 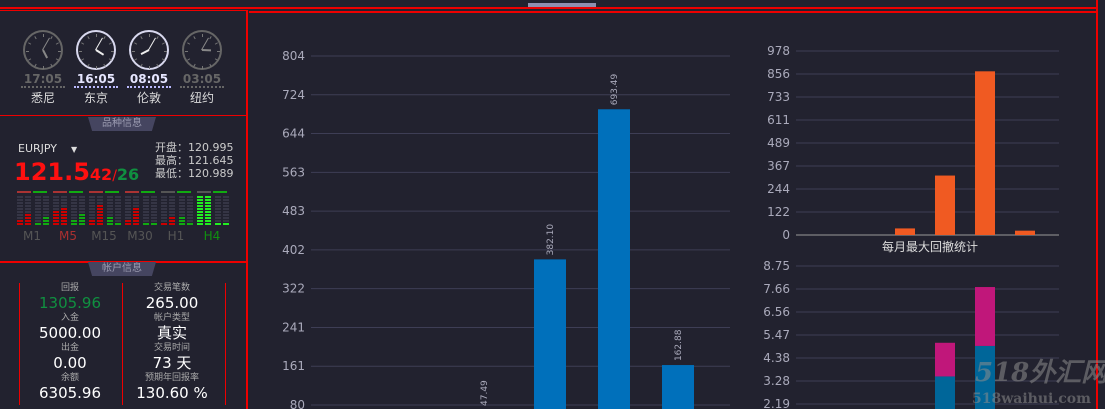 What do you see at coordinates (171, 348) in the screenshot?
I see `account-label: 交易时间` at bounding box center [171, 348].